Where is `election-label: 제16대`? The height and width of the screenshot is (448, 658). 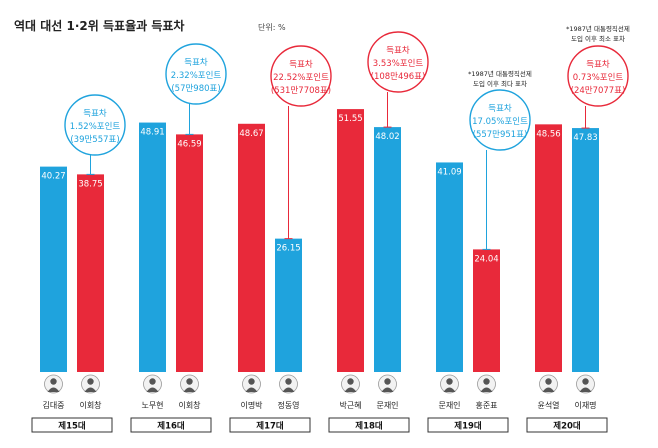 election-label: 제16대 is located at coordinates (171, 426).